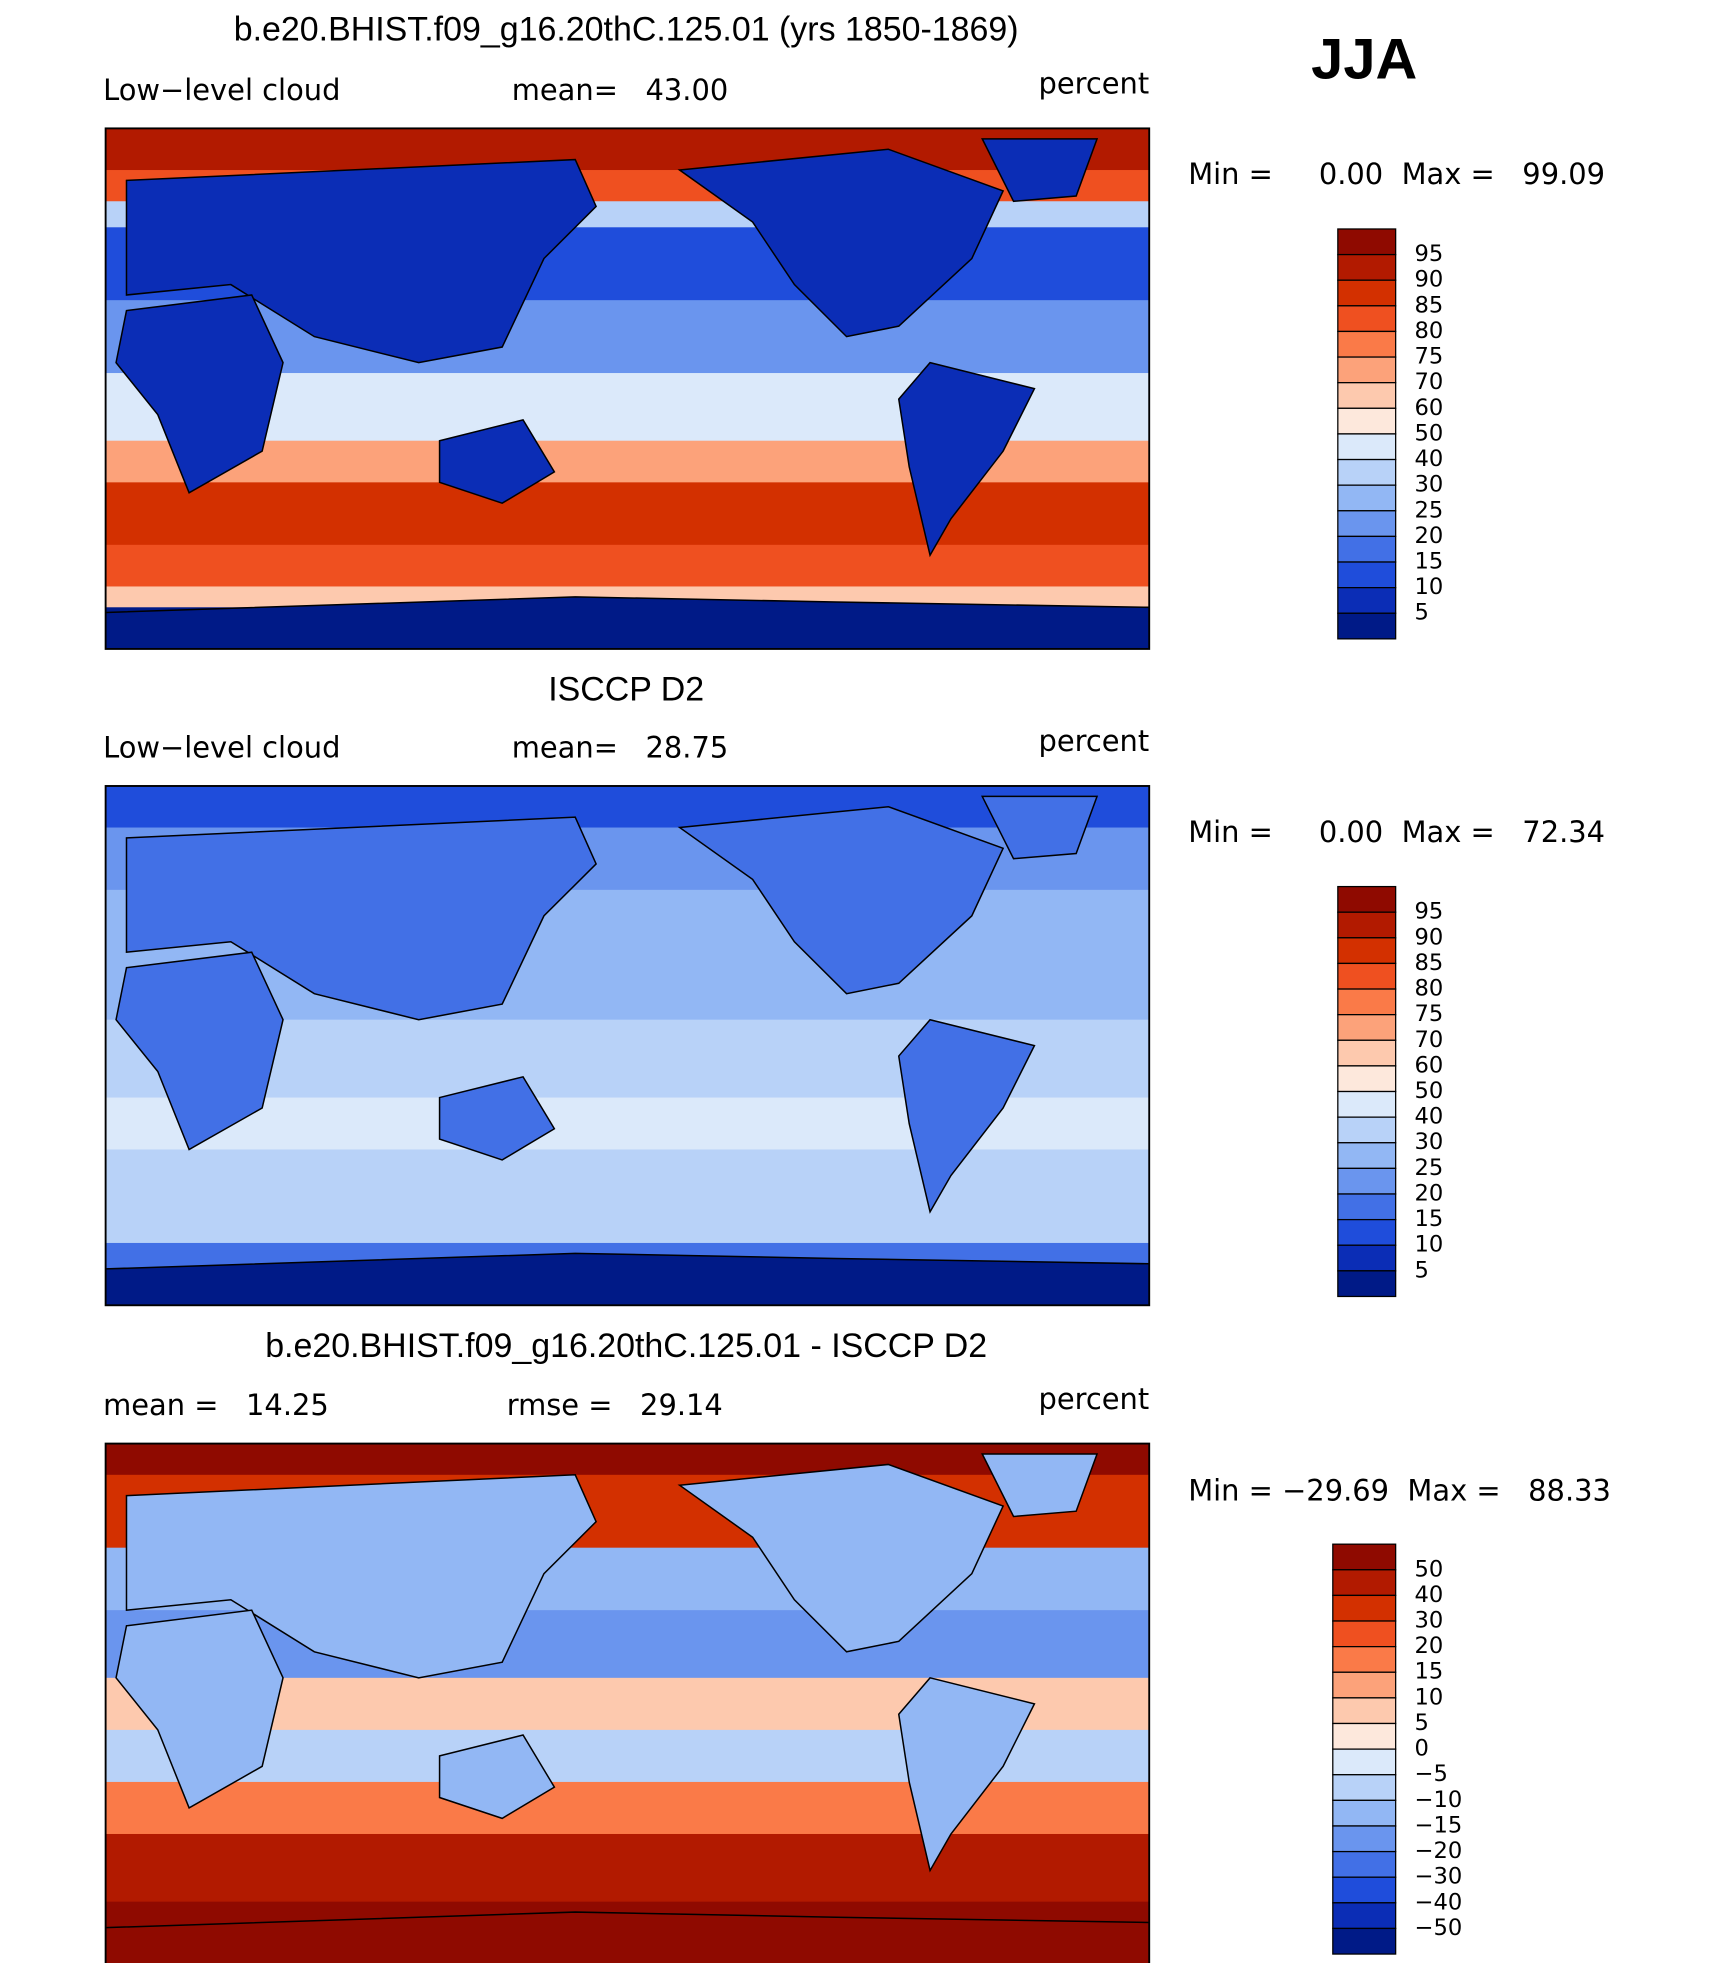 This screenshot has height=1963, width=1710. Describe the element at coordinates (620, 748) in the screenshot. I see `center-label: mean= 28.75` at that location.